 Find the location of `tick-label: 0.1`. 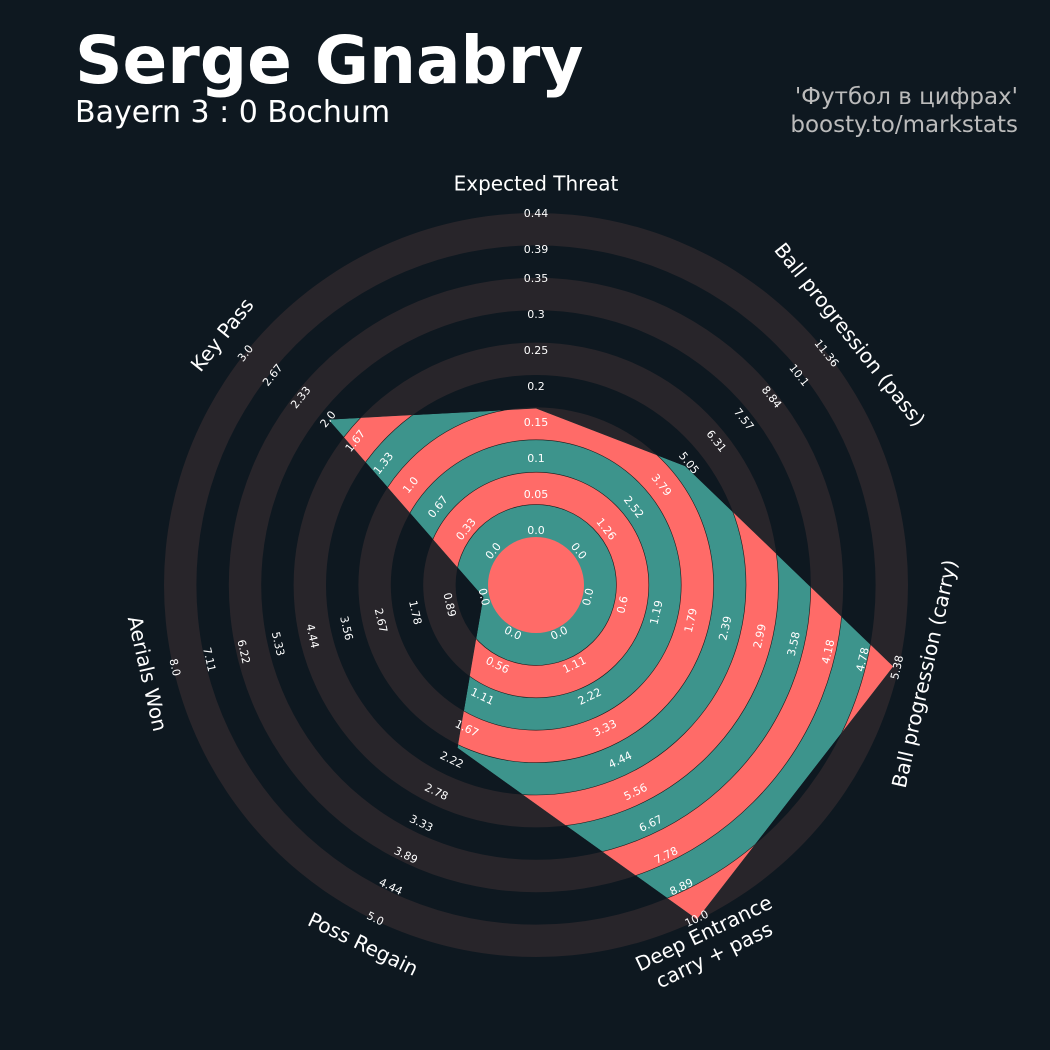

tick-label: 0.1 is located at coordinates (536, 458).